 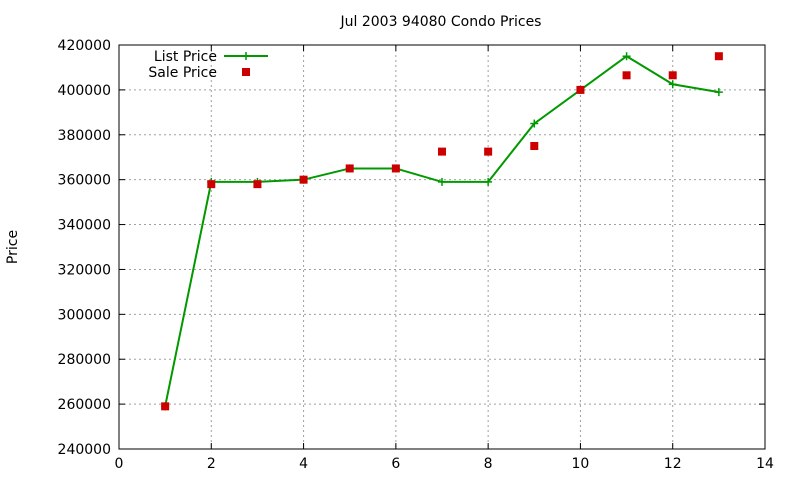 What do you see at coordinates (441, 22) in the screenshot?
I see `chart-title: Jul 2003 94080 Condo Prices` at bounding box center [441, 22].